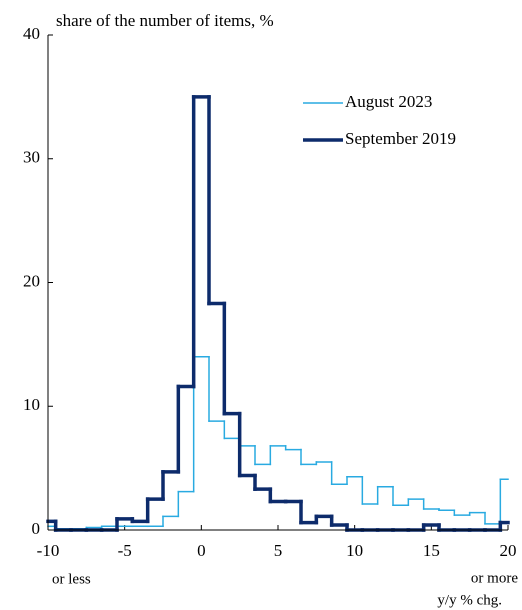  I want to click on y-tick-label: 0, so click(36, 528).